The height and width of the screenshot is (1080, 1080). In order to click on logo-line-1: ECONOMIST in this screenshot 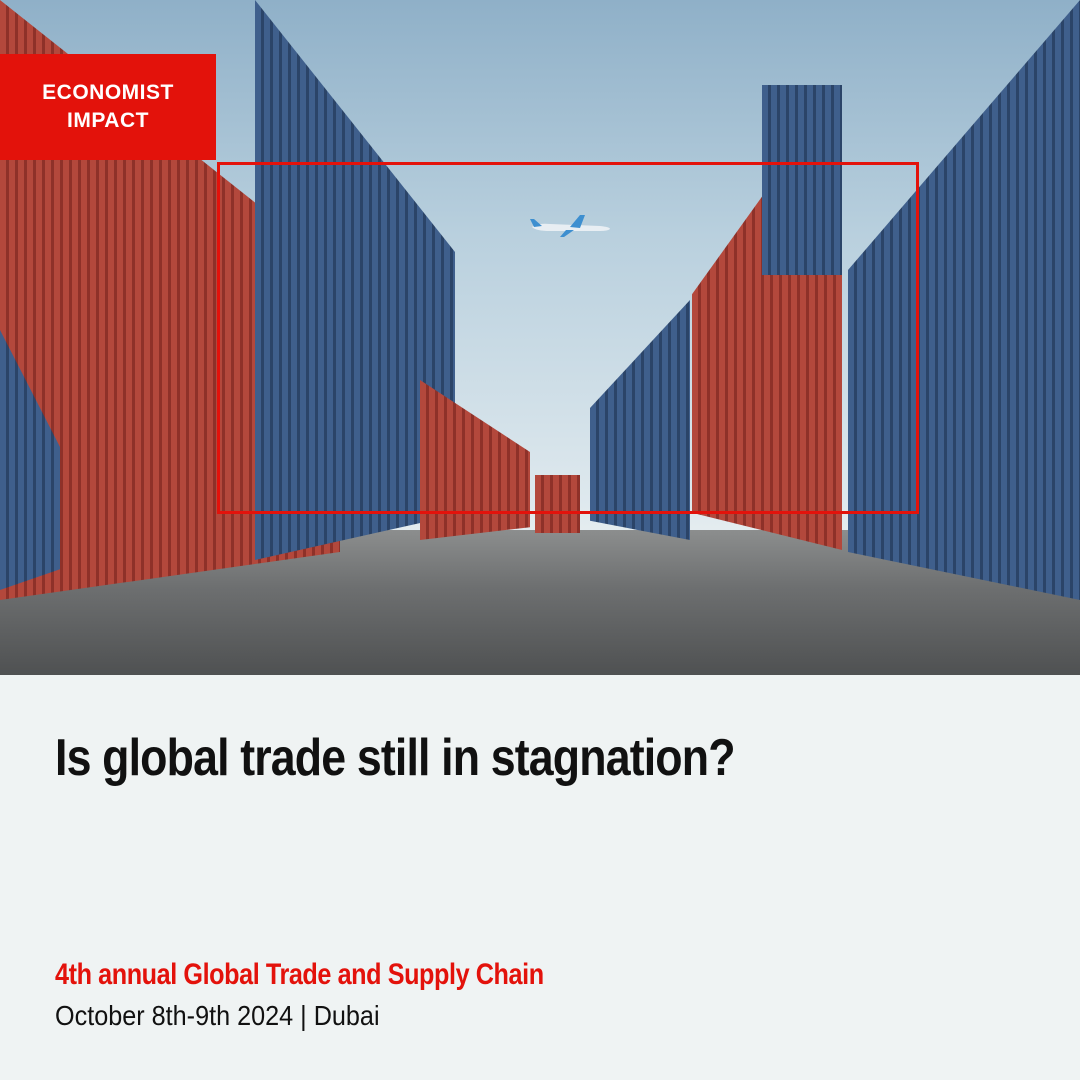, I will do `click(108, 92)`.